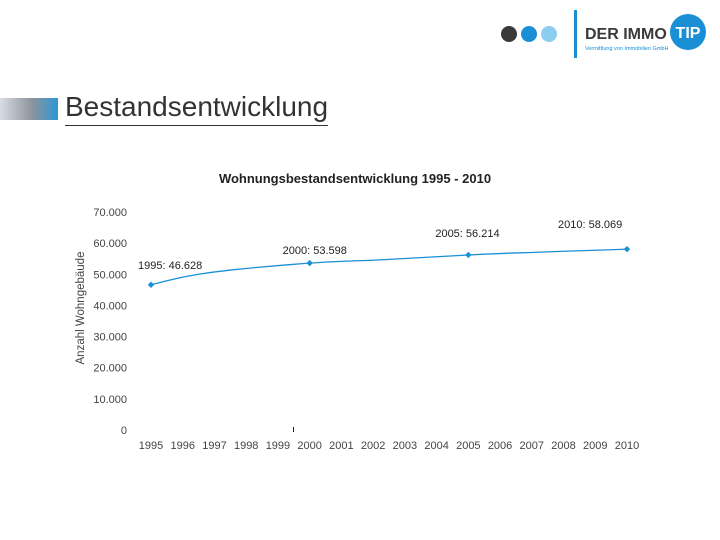  What do you see at coordinates (110, 338) in the screenshot?
I see `y-tick-label: 30.000` at bounding box center [110, 338].